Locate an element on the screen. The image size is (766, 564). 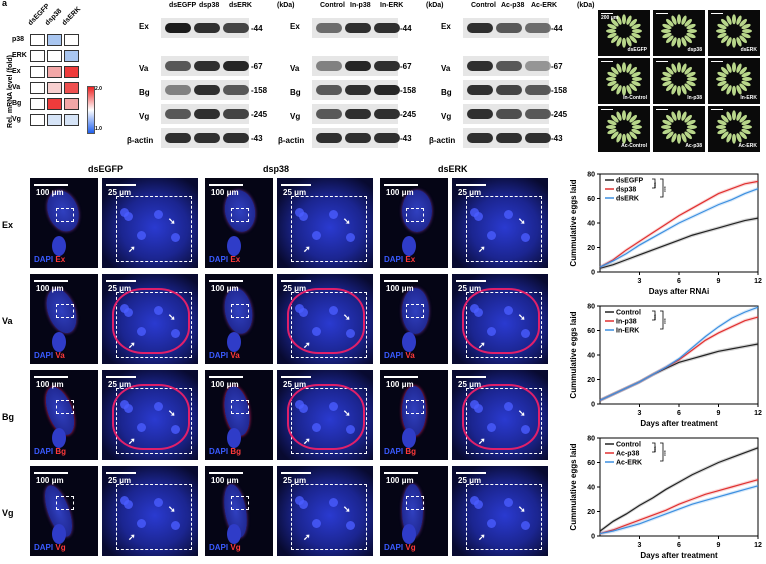
blot-row-label: Vg is located at coordinates (295, 116).